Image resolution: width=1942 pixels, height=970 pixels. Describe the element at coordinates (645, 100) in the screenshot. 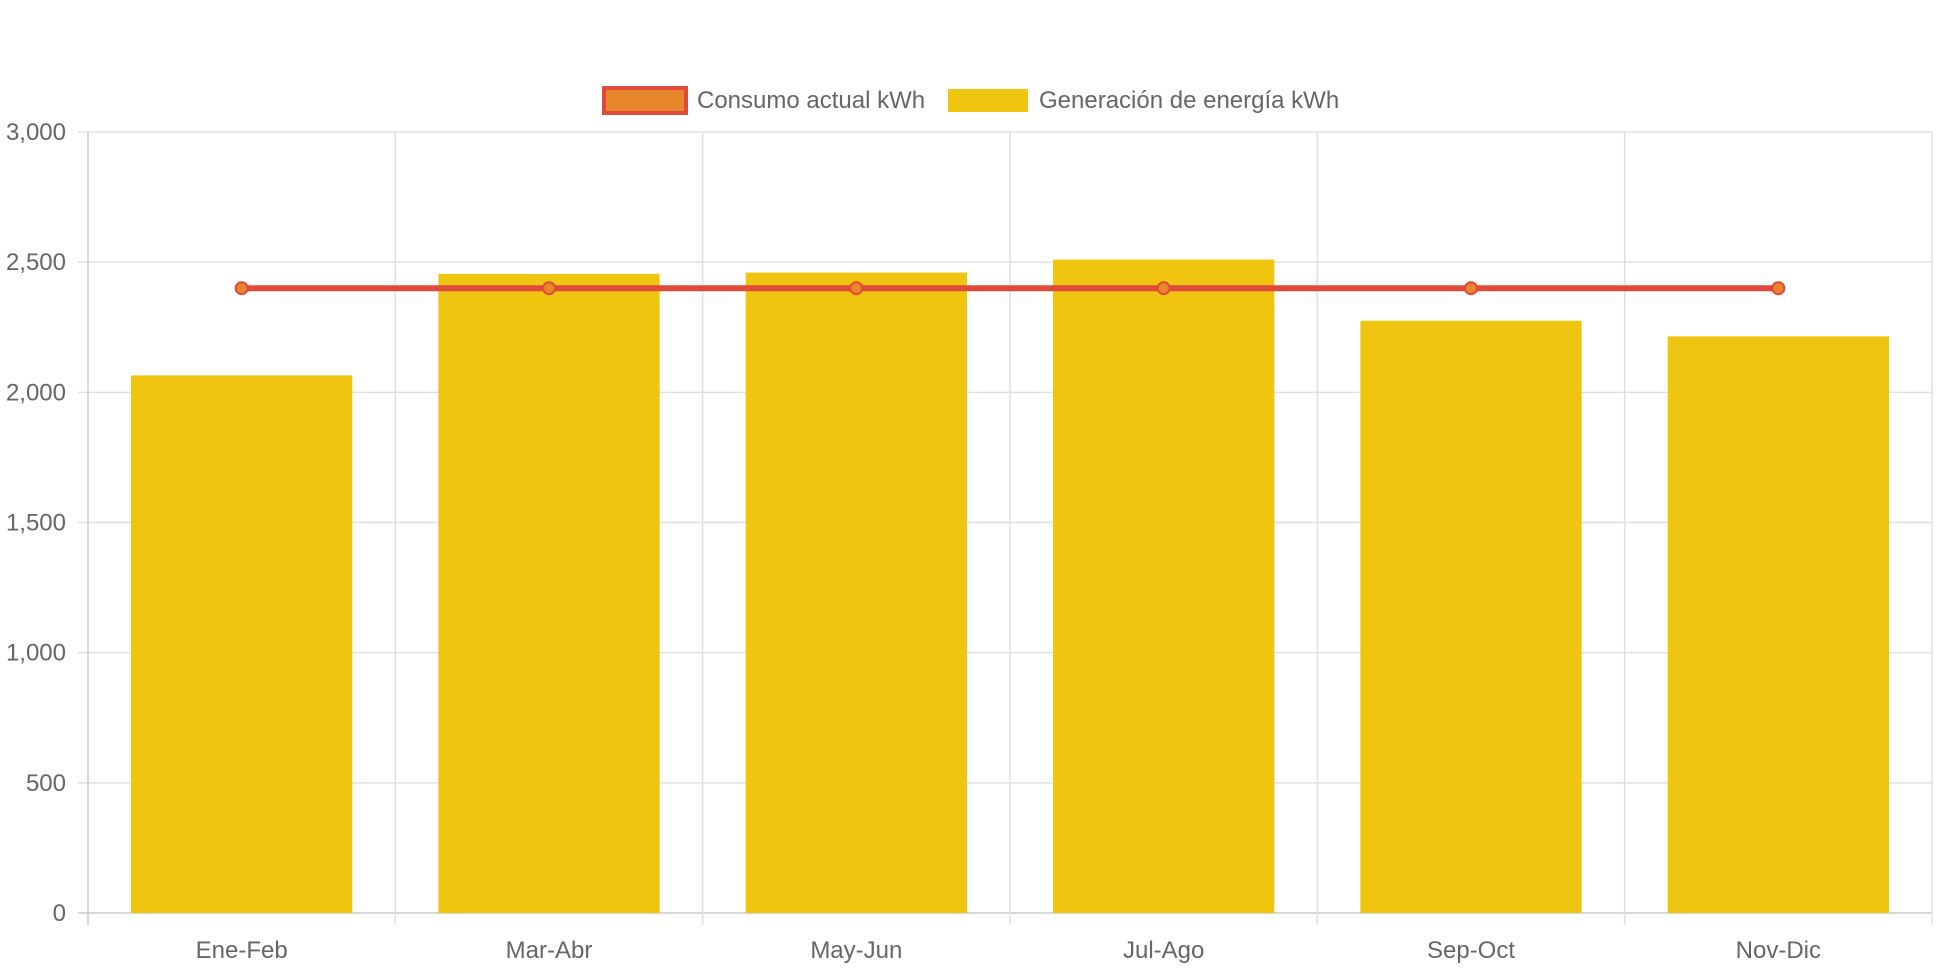

I see `legend-swatch-consumo` at that location.